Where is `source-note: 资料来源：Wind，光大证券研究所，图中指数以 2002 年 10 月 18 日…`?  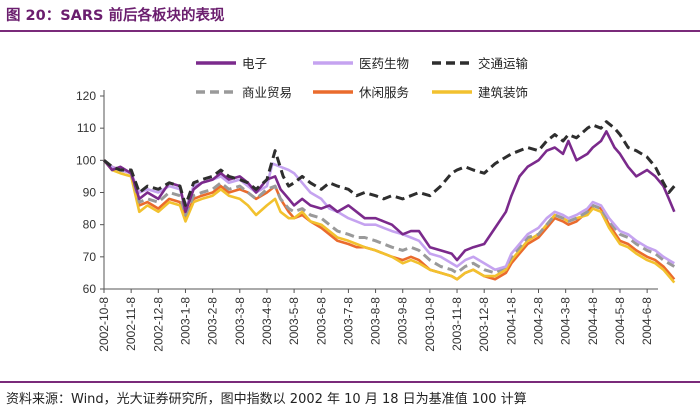 source-note: 资料来源：Wind，光大证券研究所，图中指数以 2002 年 10 月 18 日… is located at coordinates (266, 399).